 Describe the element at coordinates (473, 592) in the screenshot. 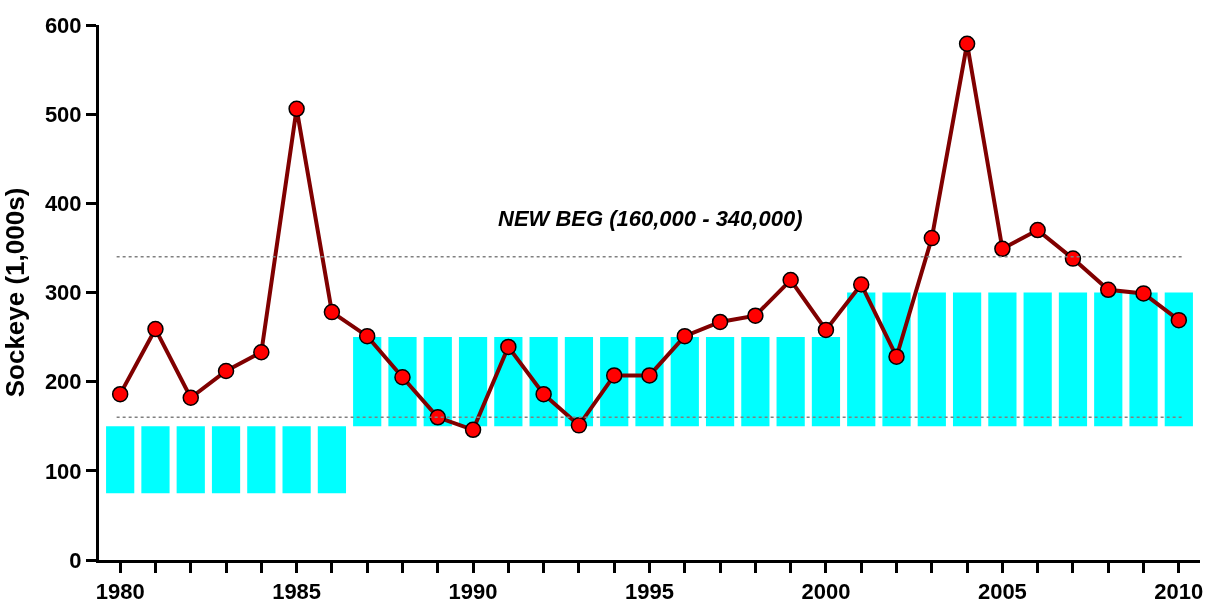

I see `x-tick-label: 1990` at that location.